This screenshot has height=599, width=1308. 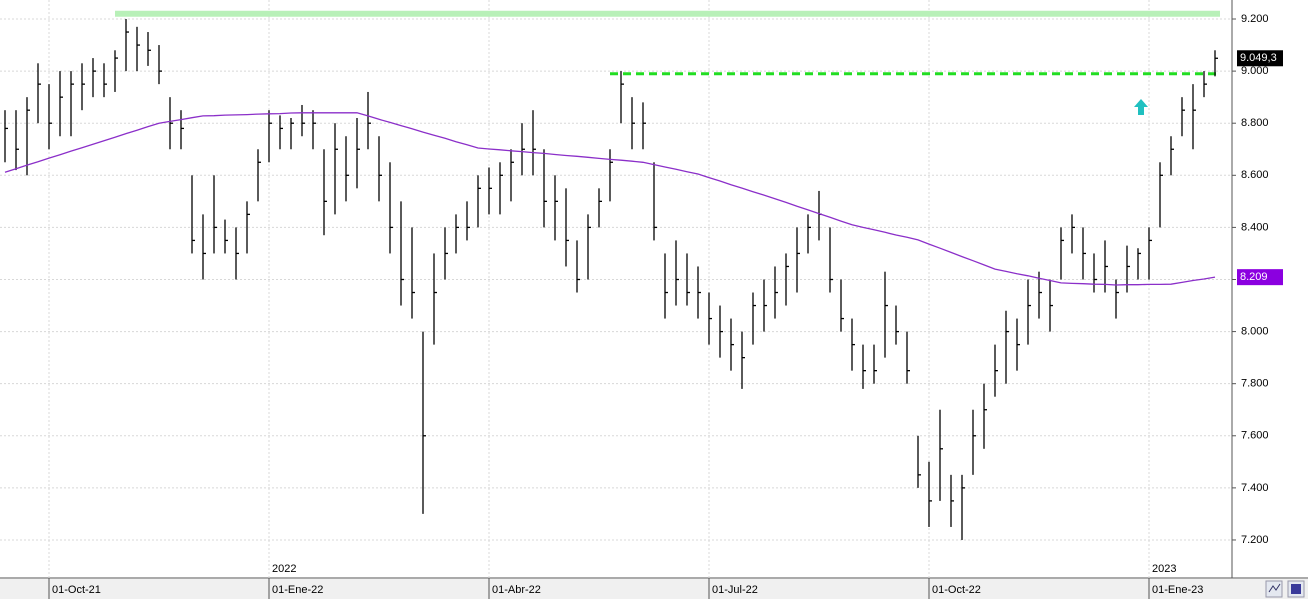 I want to click on y-tick-label: 7.200, so click(x=1255, y=540).